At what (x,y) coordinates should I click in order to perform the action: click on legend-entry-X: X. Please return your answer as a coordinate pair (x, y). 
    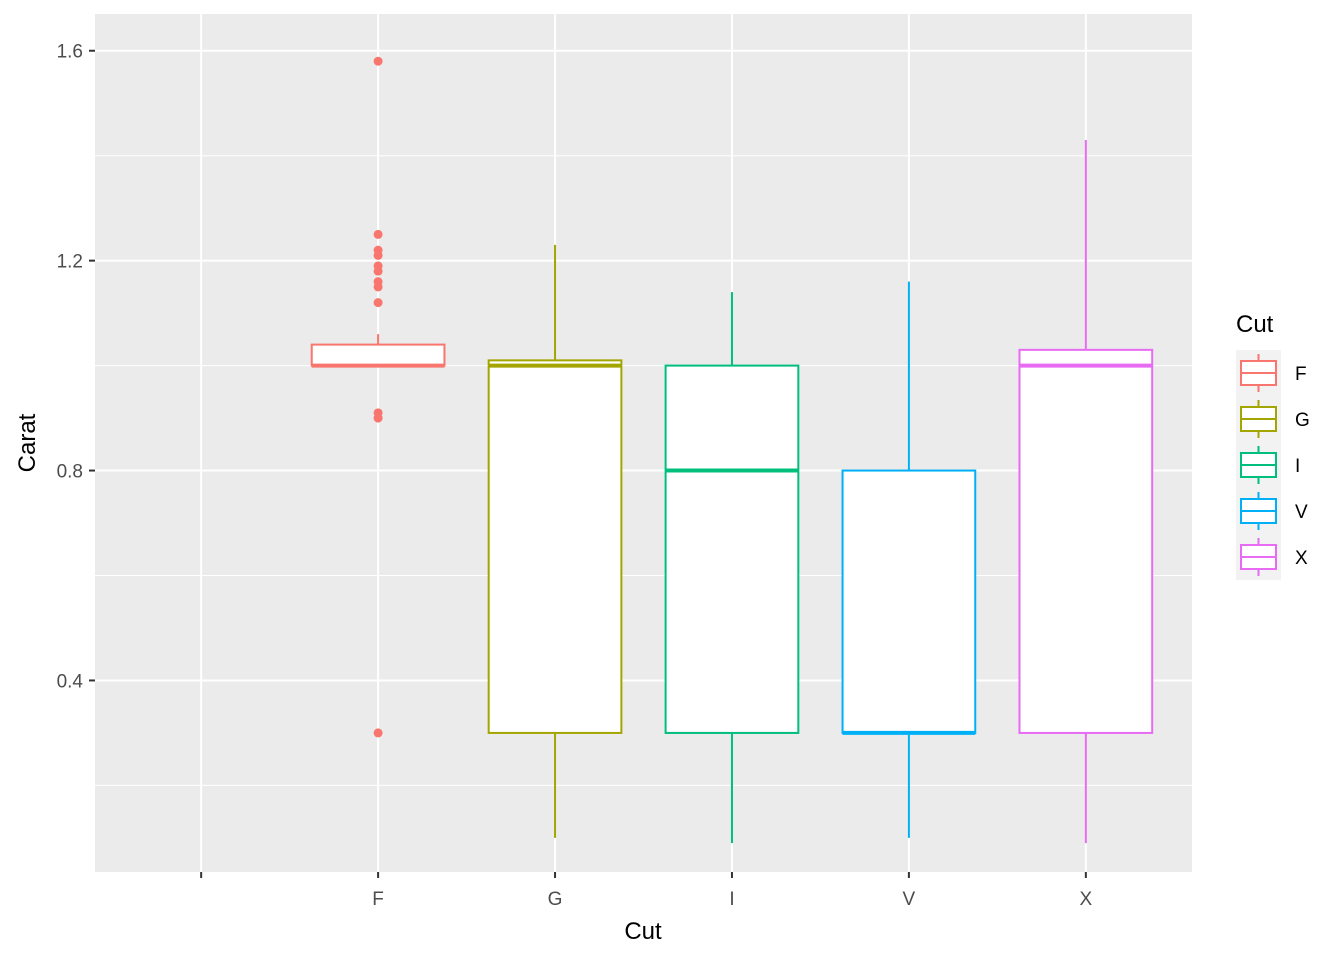
    Looking at the image, I should click on (1274, 557).